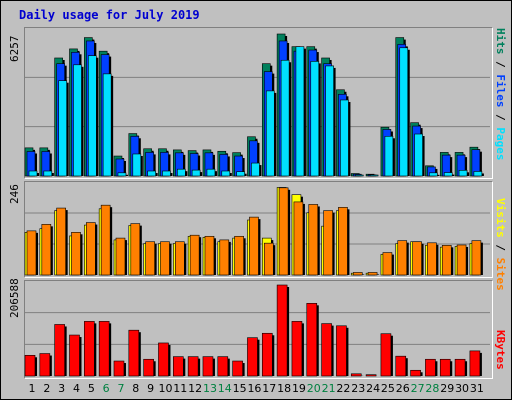  I want to click on x-tick-label-24: 24, so click(373, 388).